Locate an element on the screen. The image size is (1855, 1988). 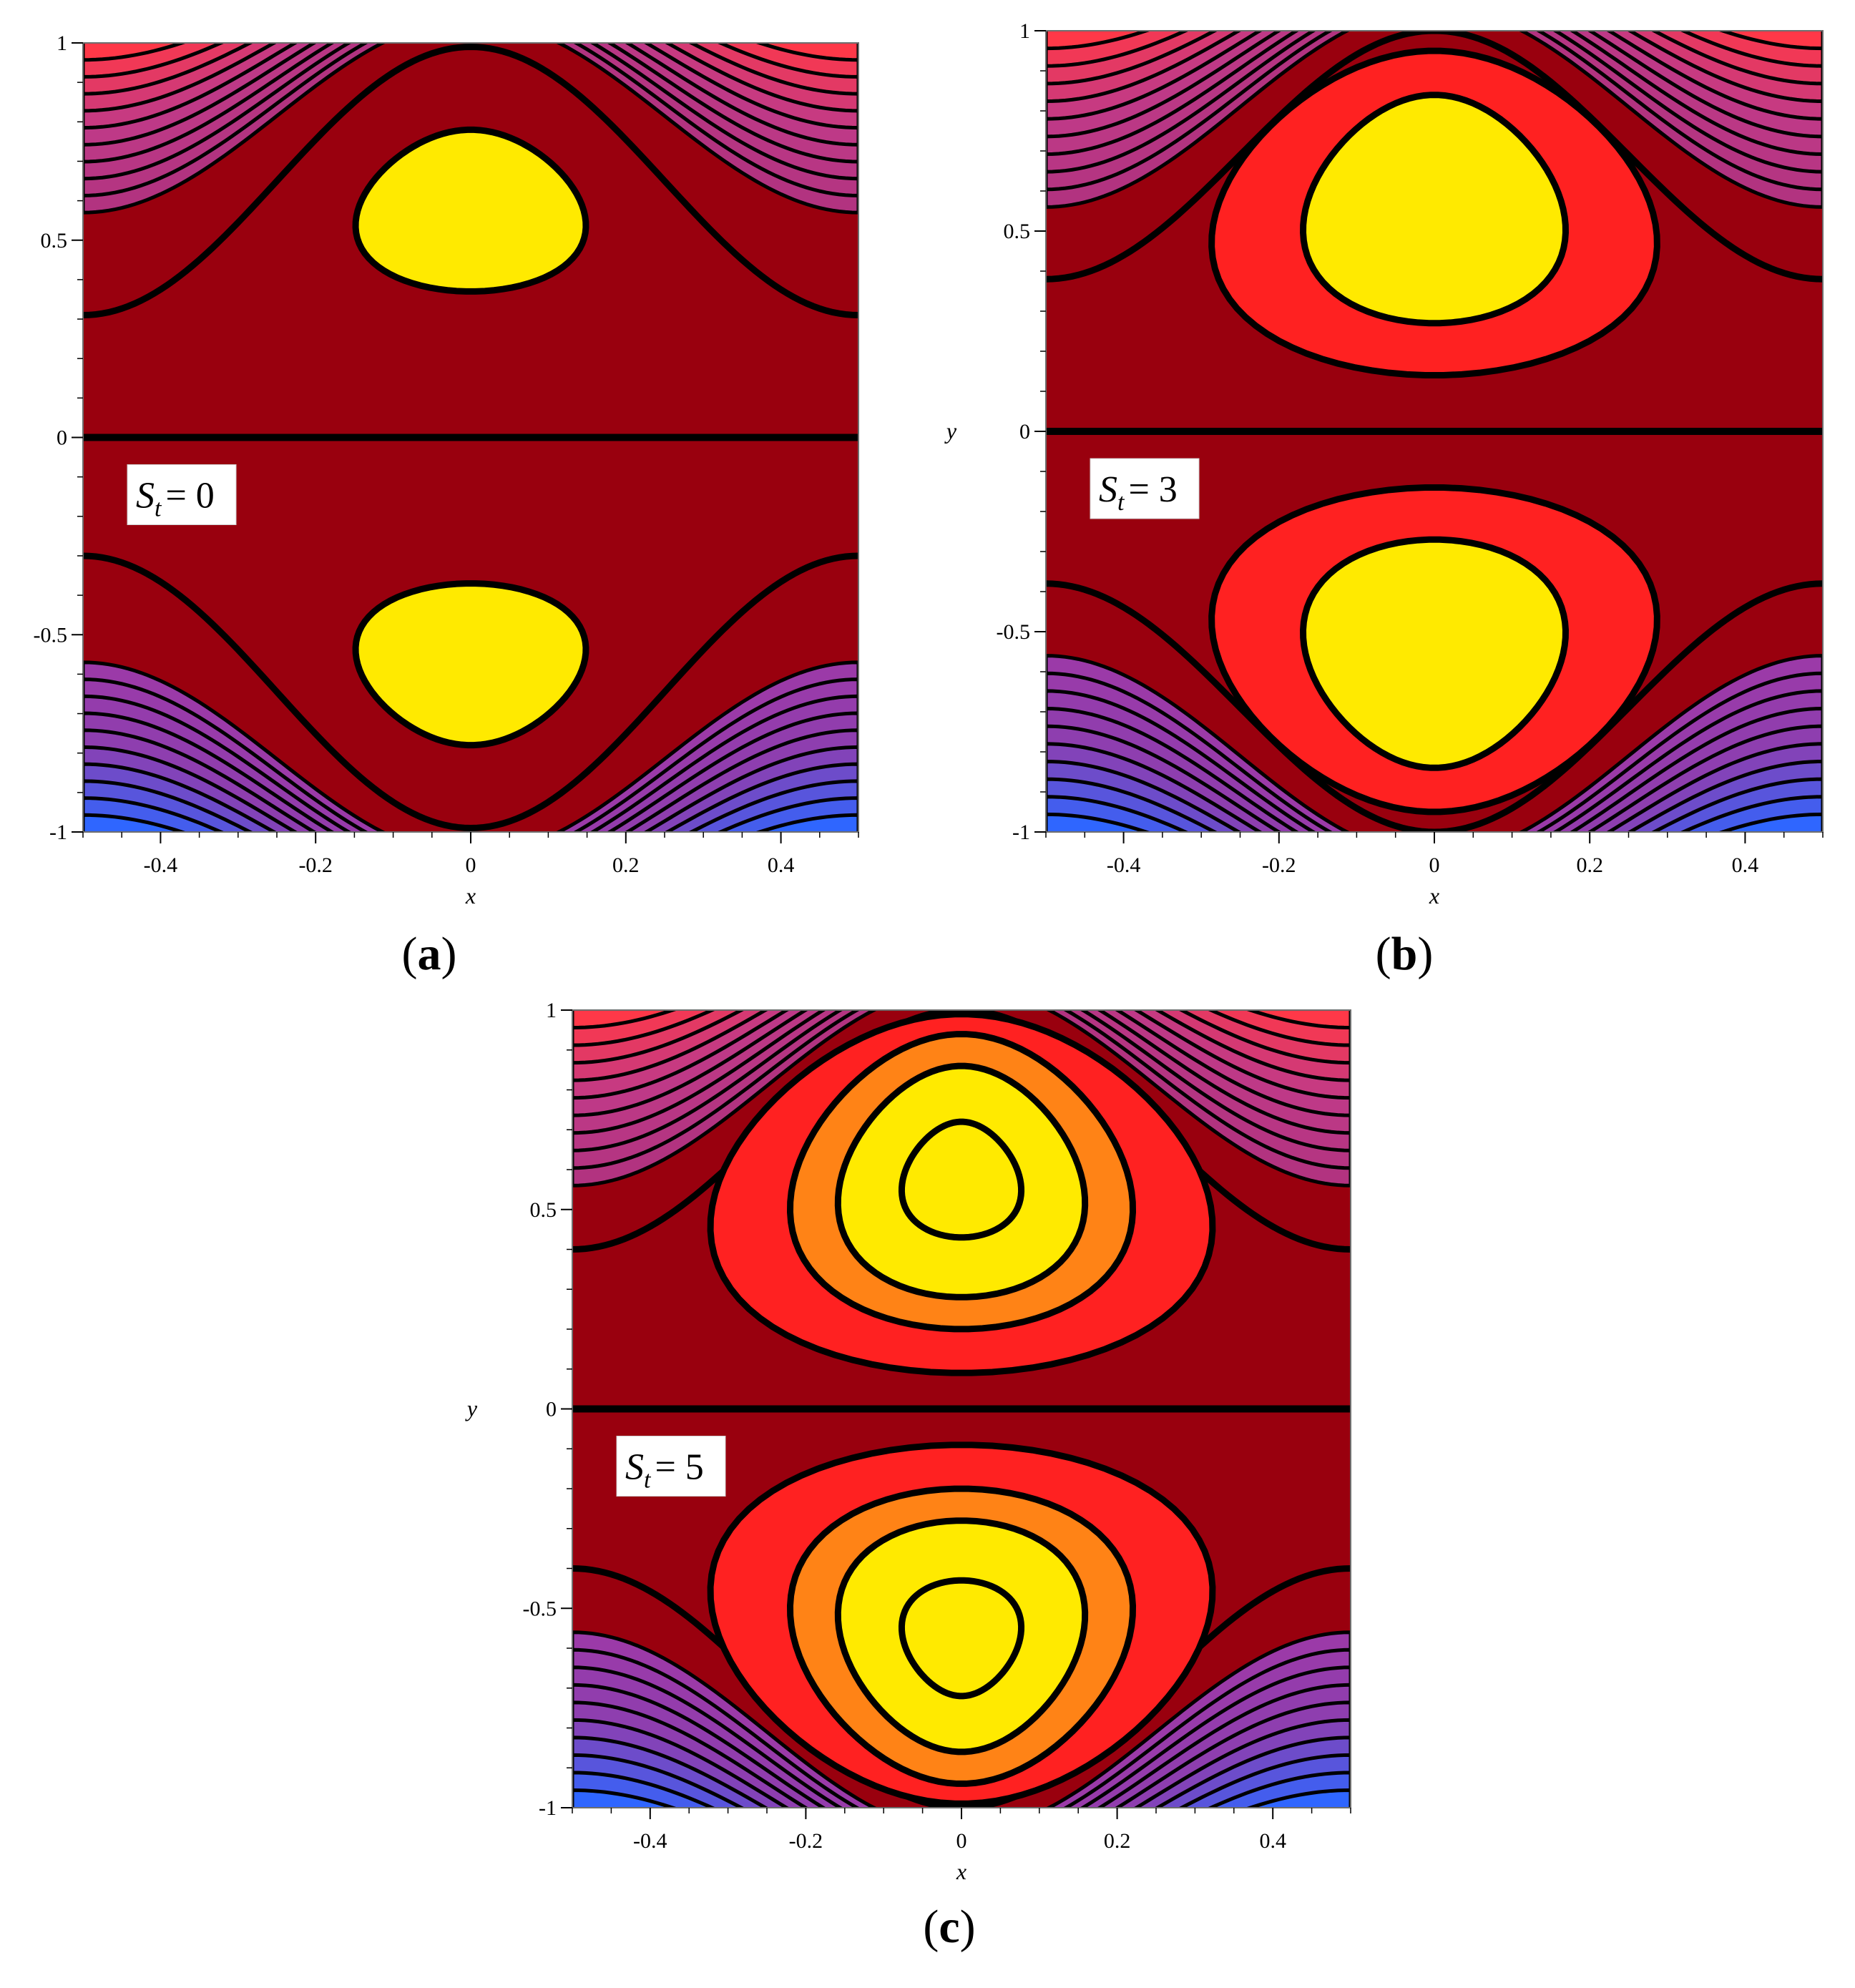
parameter-value: = 3 is located at coordinates (1152, 489).